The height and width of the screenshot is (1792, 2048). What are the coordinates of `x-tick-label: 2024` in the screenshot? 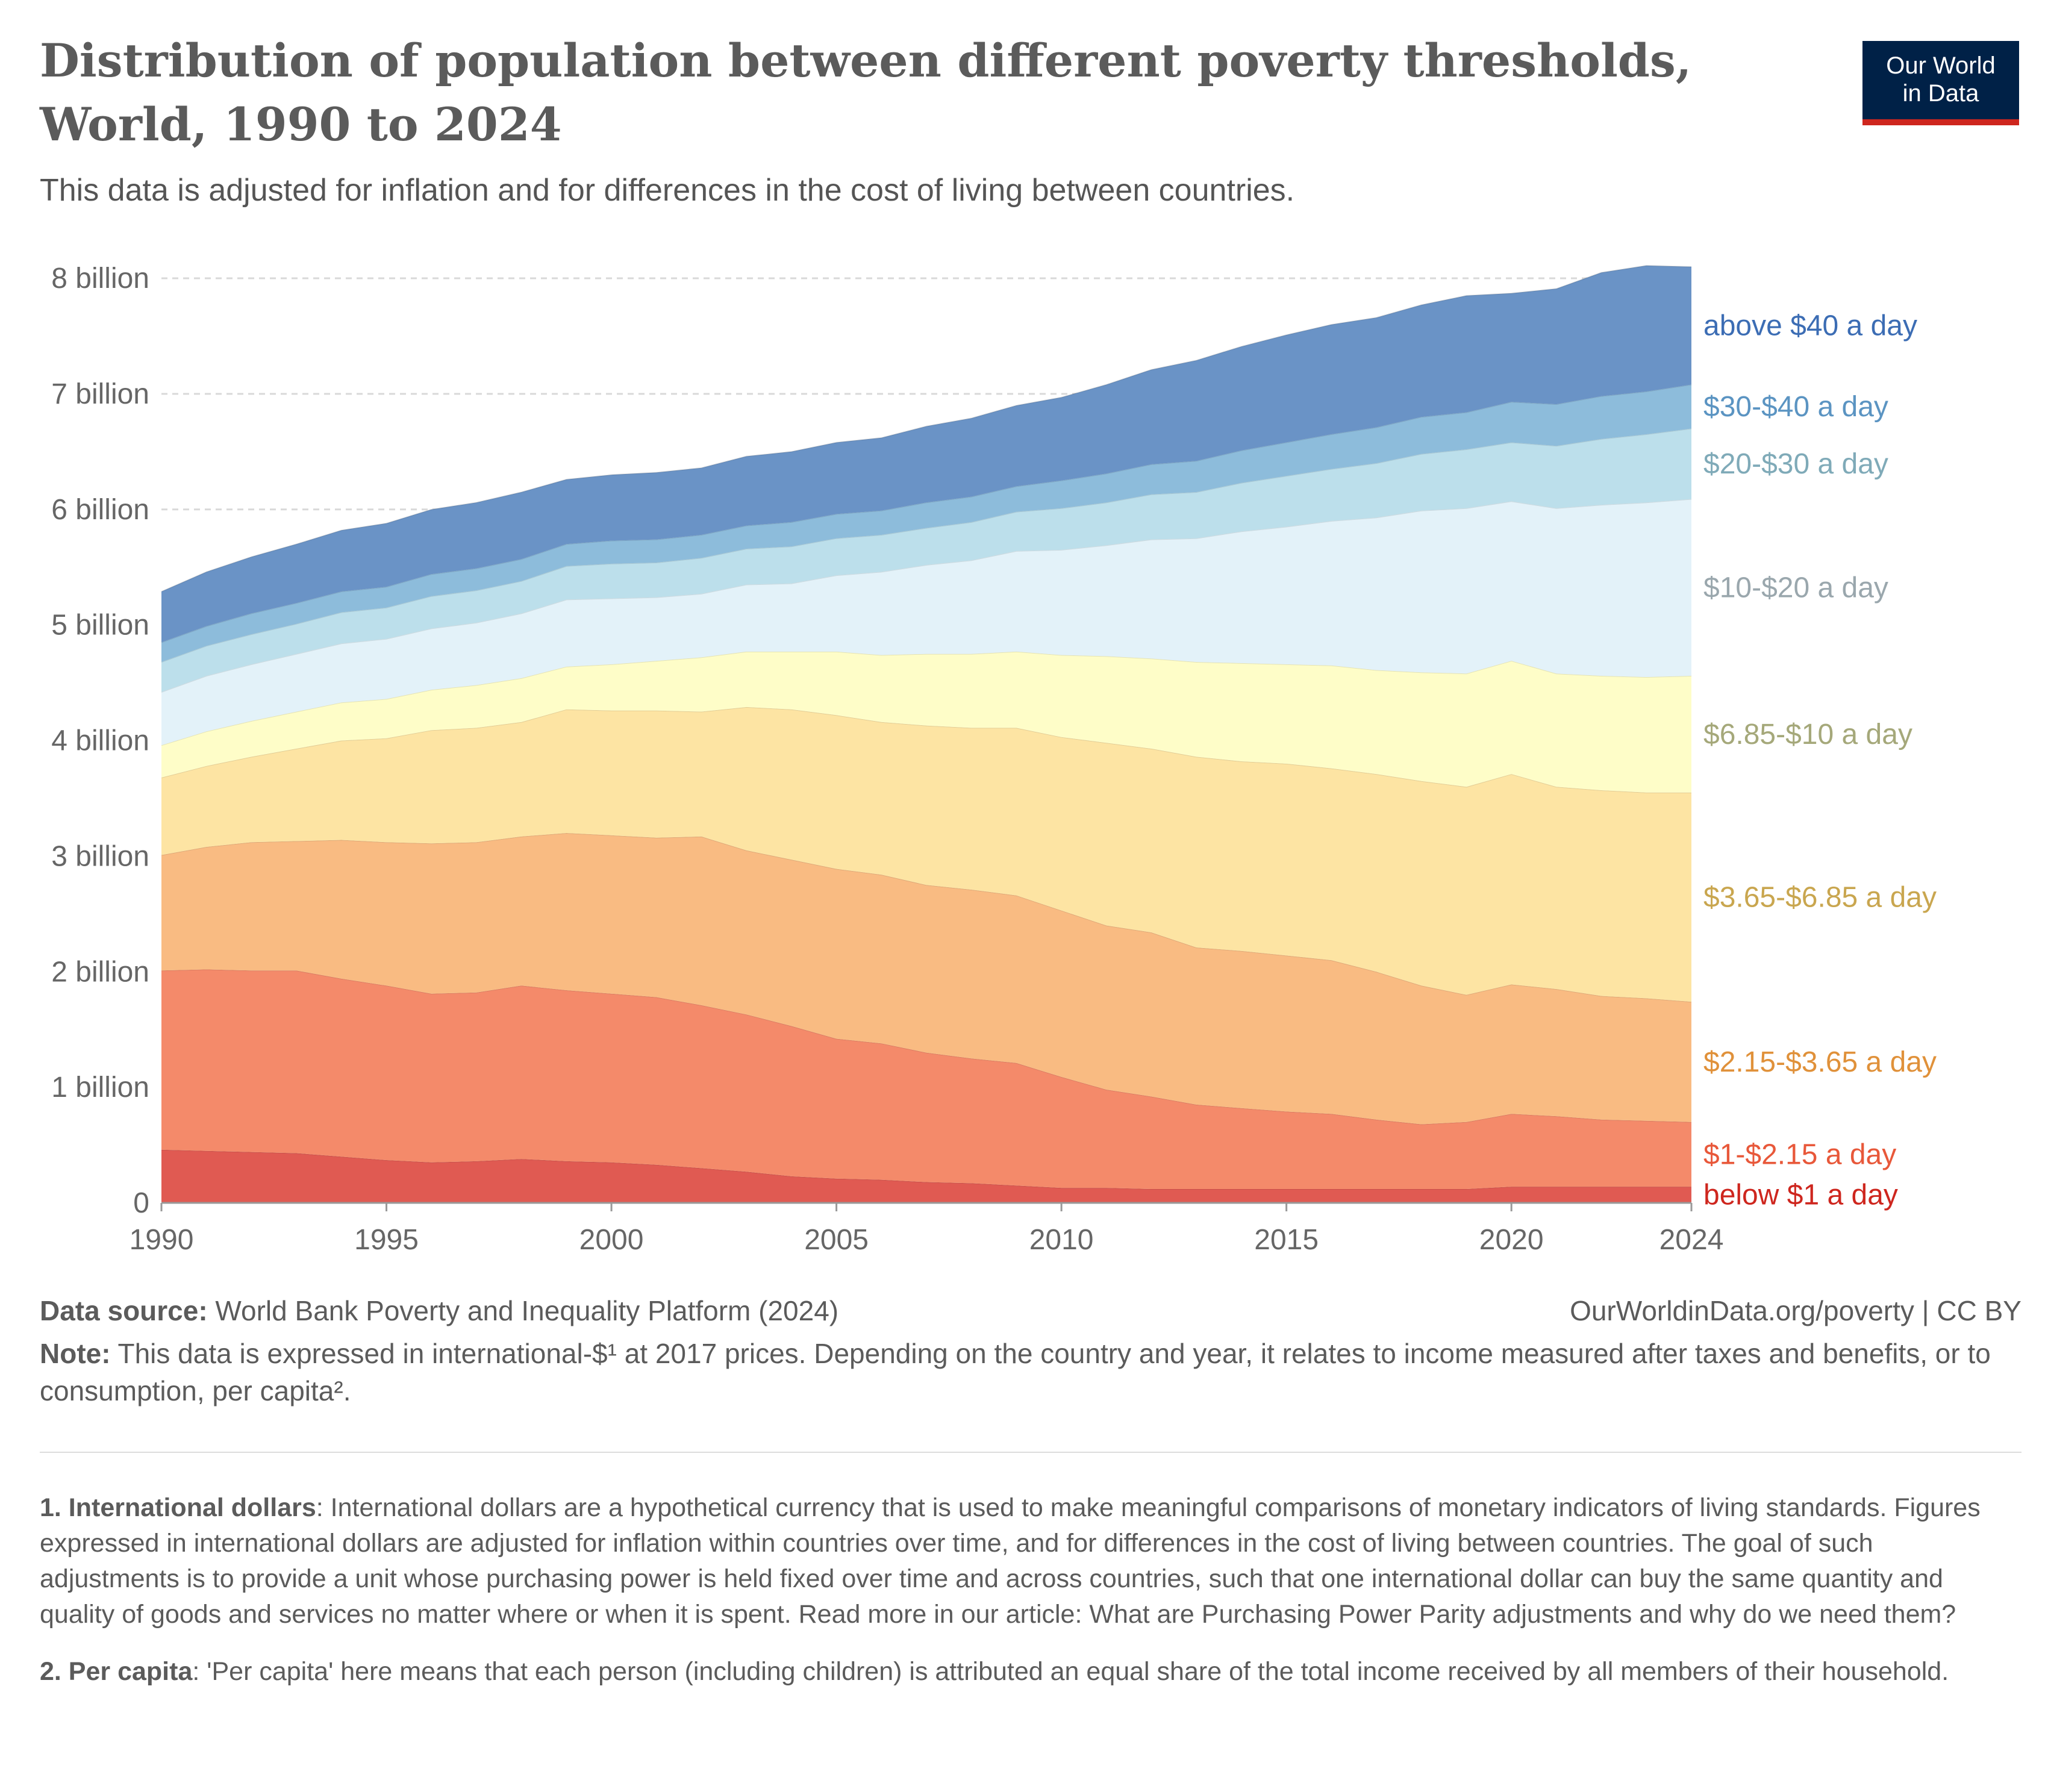 It's located at (1691, 1240).